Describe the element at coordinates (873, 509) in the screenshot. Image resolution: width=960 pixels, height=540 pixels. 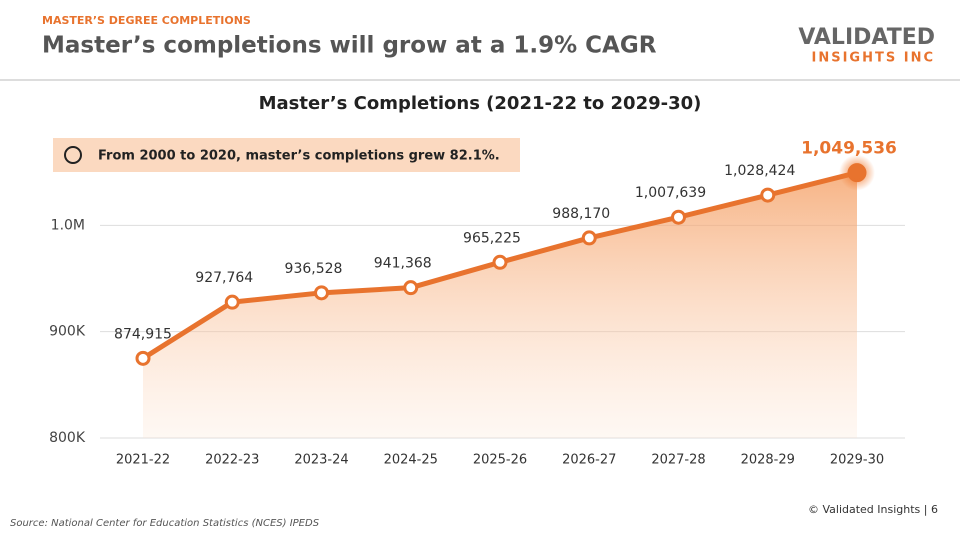
I see `copyright: © Validated Insights | 6` at that location.